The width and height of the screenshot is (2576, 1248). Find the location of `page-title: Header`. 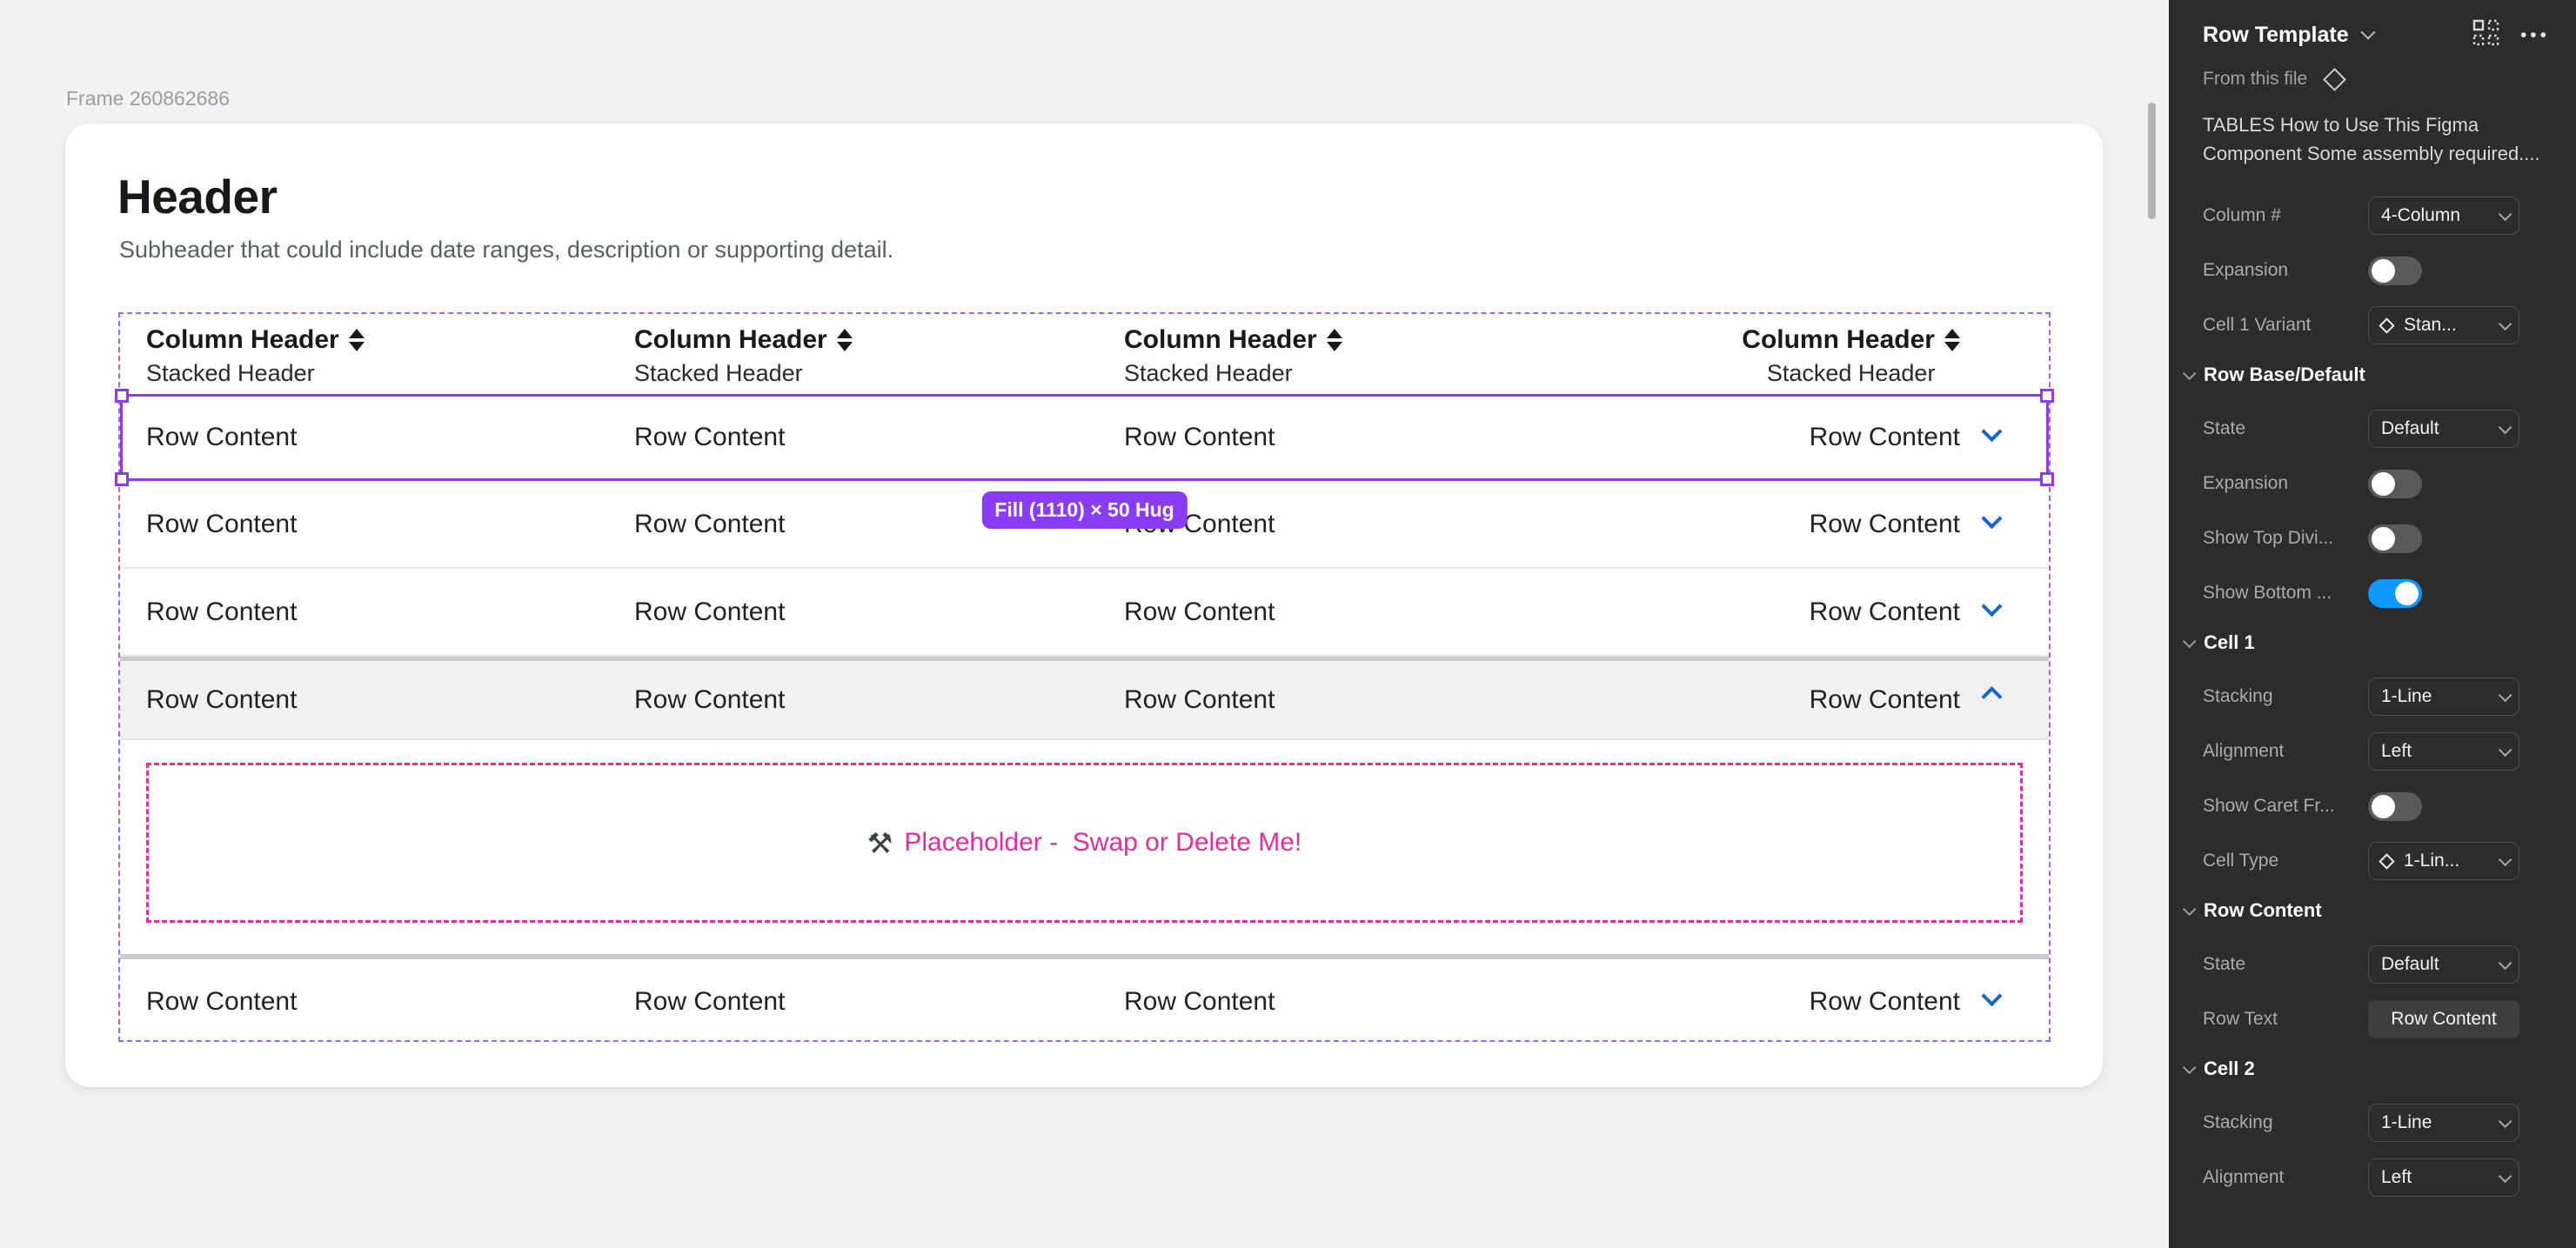

page-title: Header is located at coordinates (197, 197).